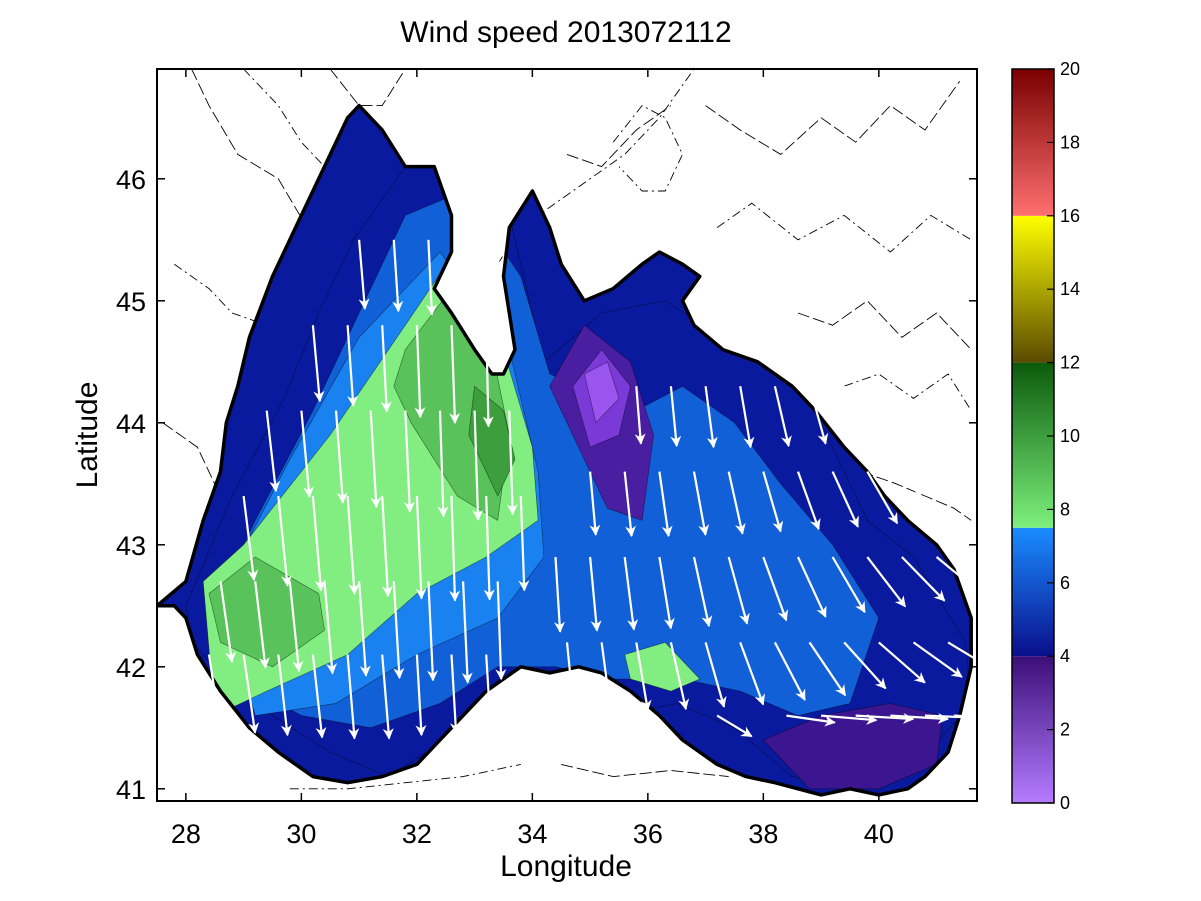  Describe the element at coordinates (1065, 803) in the screenshot. I see `colorbar-tick-label: 0` at that location.